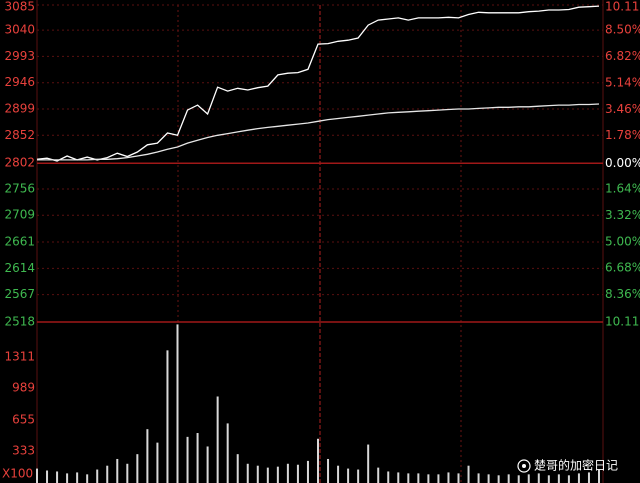  I want to click on y-tick-label: 2614, so click(19, 268).